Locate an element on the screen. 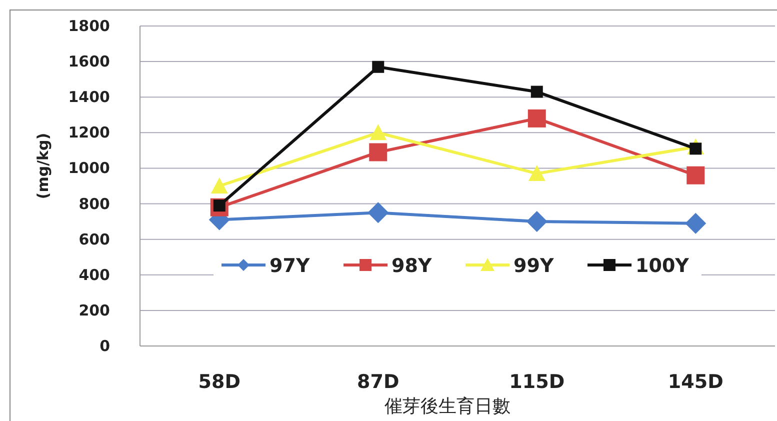 This screenshot has height=421, width=777. legend-label: 100Y is located at coordinates (663, 266).